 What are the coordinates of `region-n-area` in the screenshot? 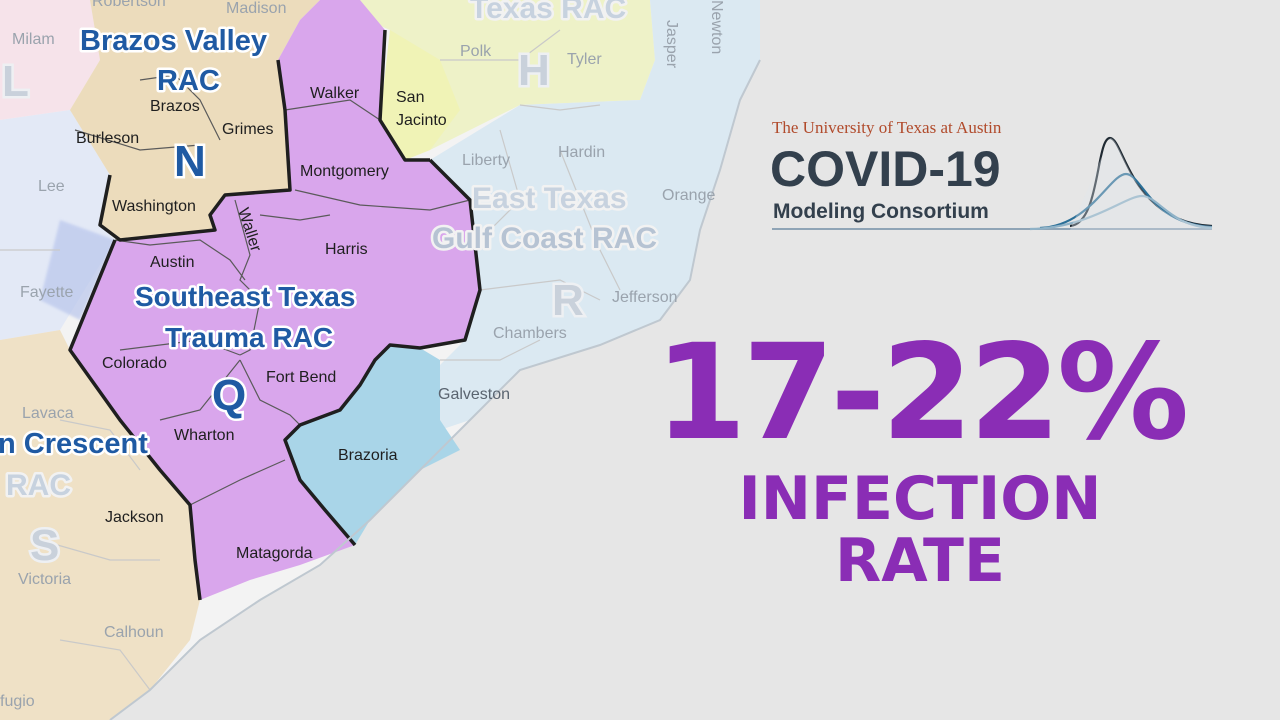 It's located at (195, 120).